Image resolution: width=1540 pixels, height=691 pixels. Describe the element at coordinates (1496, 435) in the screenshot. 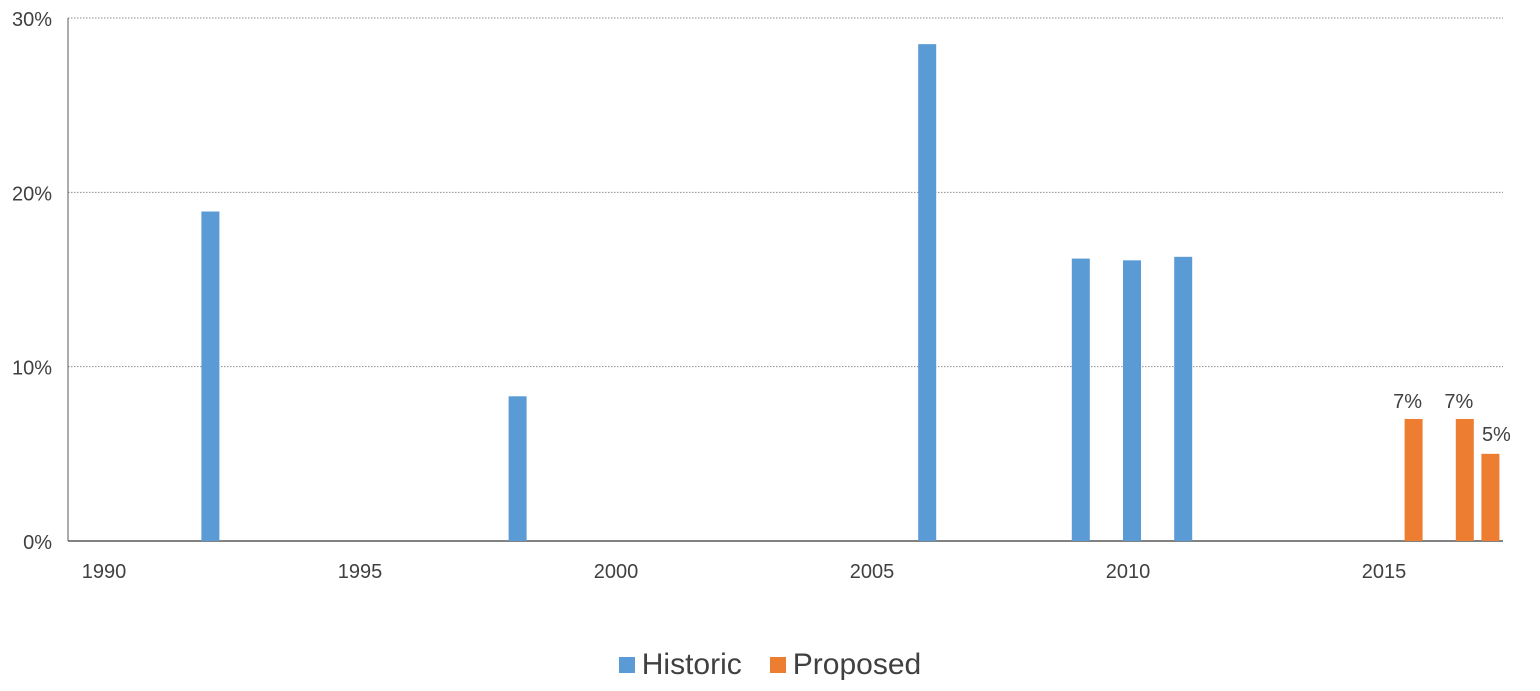

I see `data-label: 5%` at that location.